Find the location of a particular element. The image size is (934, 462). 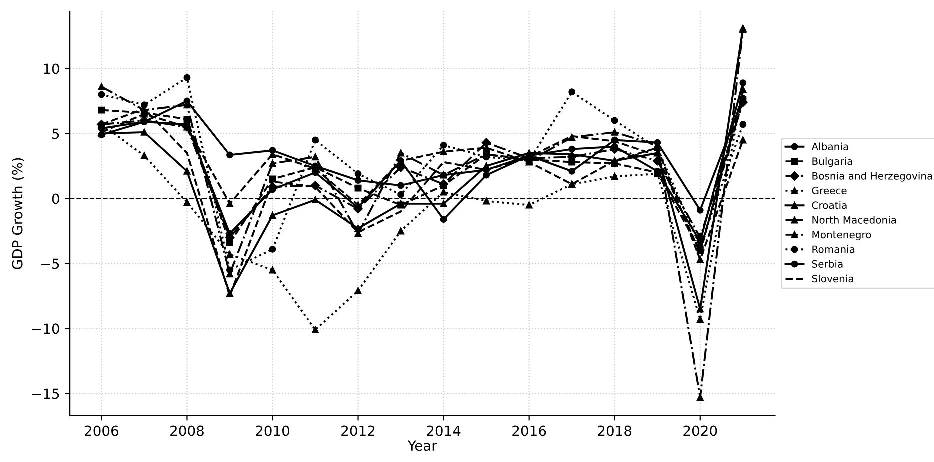

legend-label: Montenegro is located at coordinates (842, 236).